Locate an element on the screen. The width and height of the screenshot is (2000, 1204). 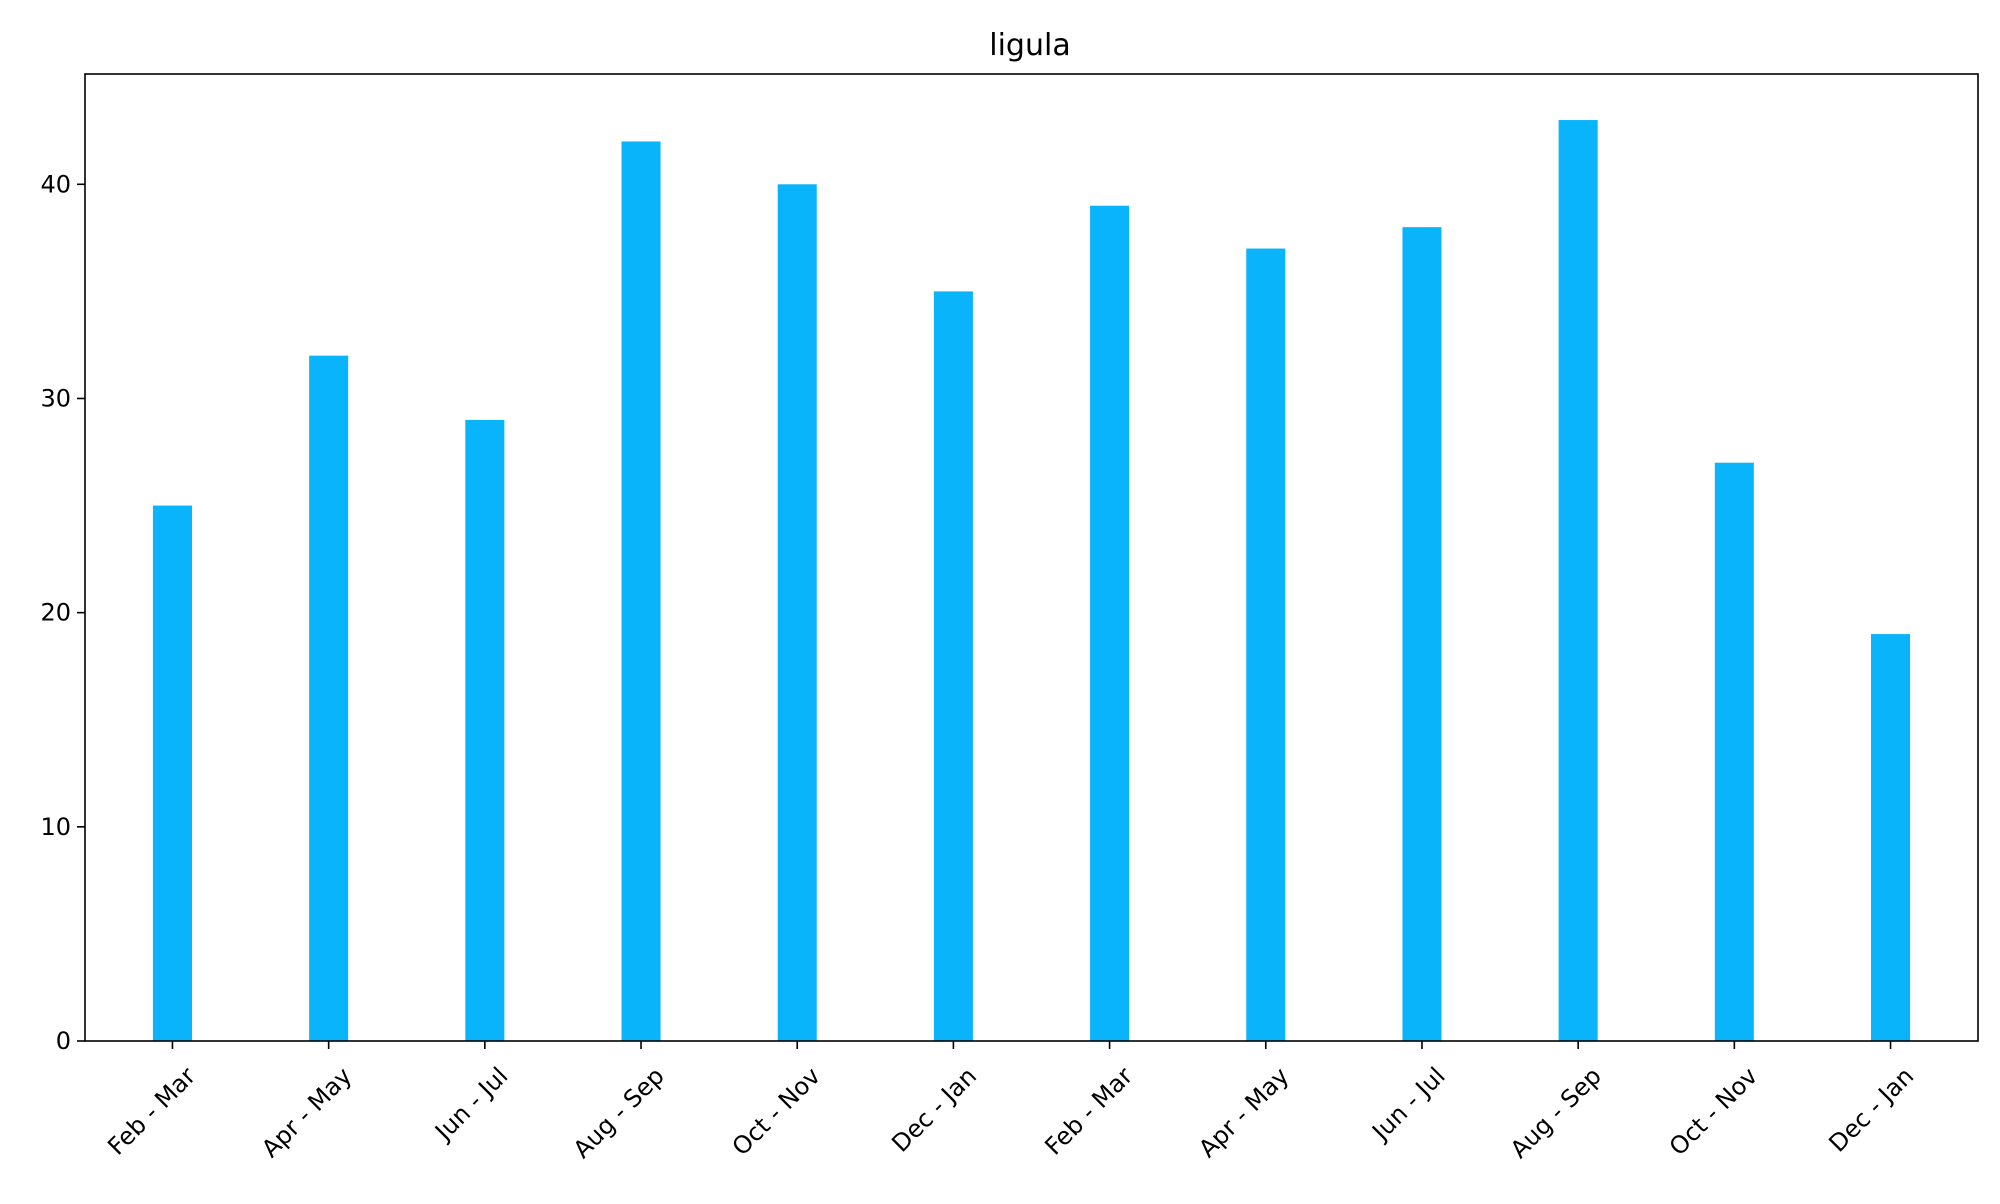
y-tick-label: 10 is located at coordinates (55, 827).